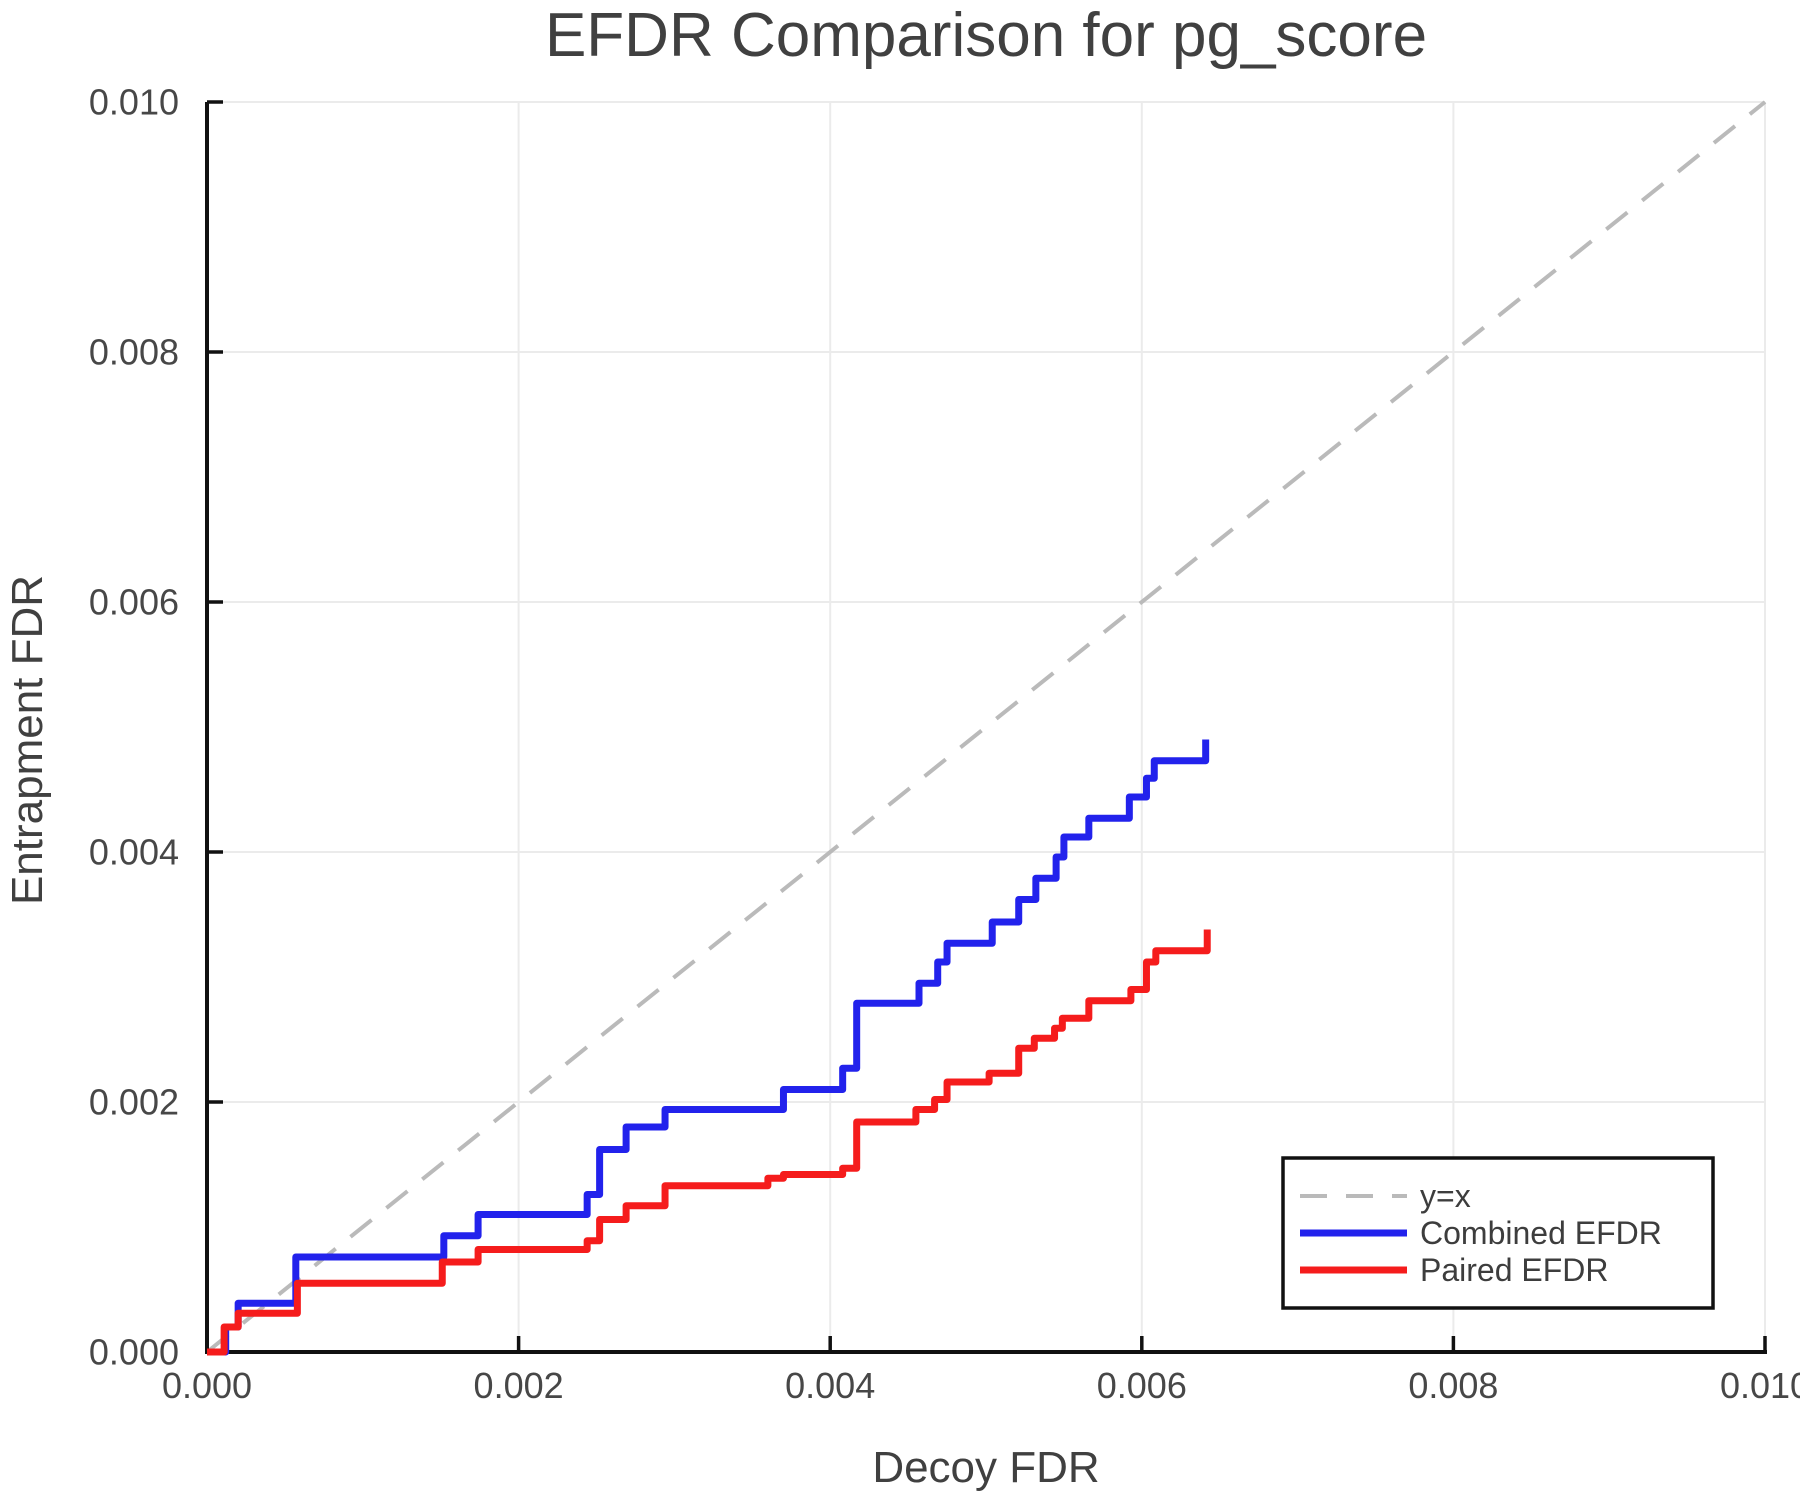 Image resolution: width=1800 pixels, height=1500 pixels. I want to click on y-axis-title: Entrapment FDR, so click(27, 740).